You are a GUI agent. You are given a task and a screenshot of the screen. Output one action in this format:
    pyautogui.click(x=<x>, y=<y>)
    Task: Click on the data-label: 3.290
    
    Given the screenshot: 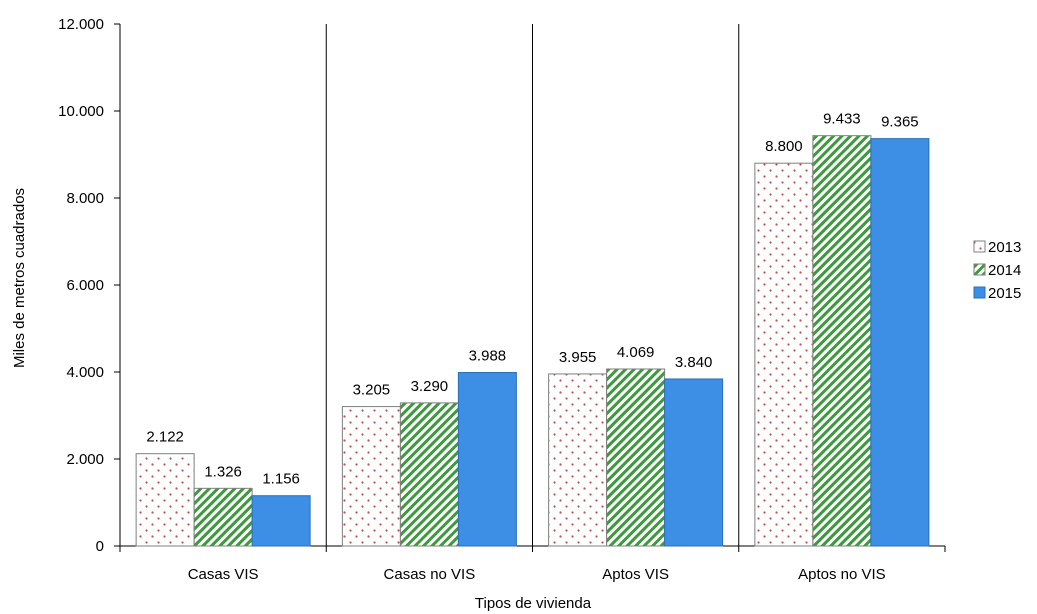 What is the action you would take?
    pyautogui.click(x=430, y=386)
    